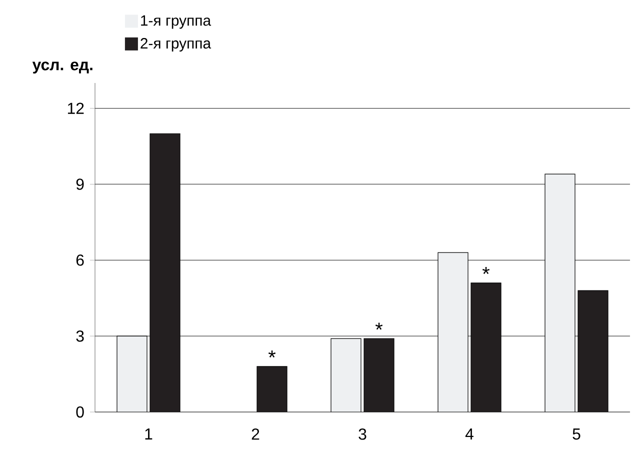 The width and height of the screenshot is (631, 461). Describe the element at coordinates (256, 434) in the screenshot. I see `x-tick-label: 2` at that location.